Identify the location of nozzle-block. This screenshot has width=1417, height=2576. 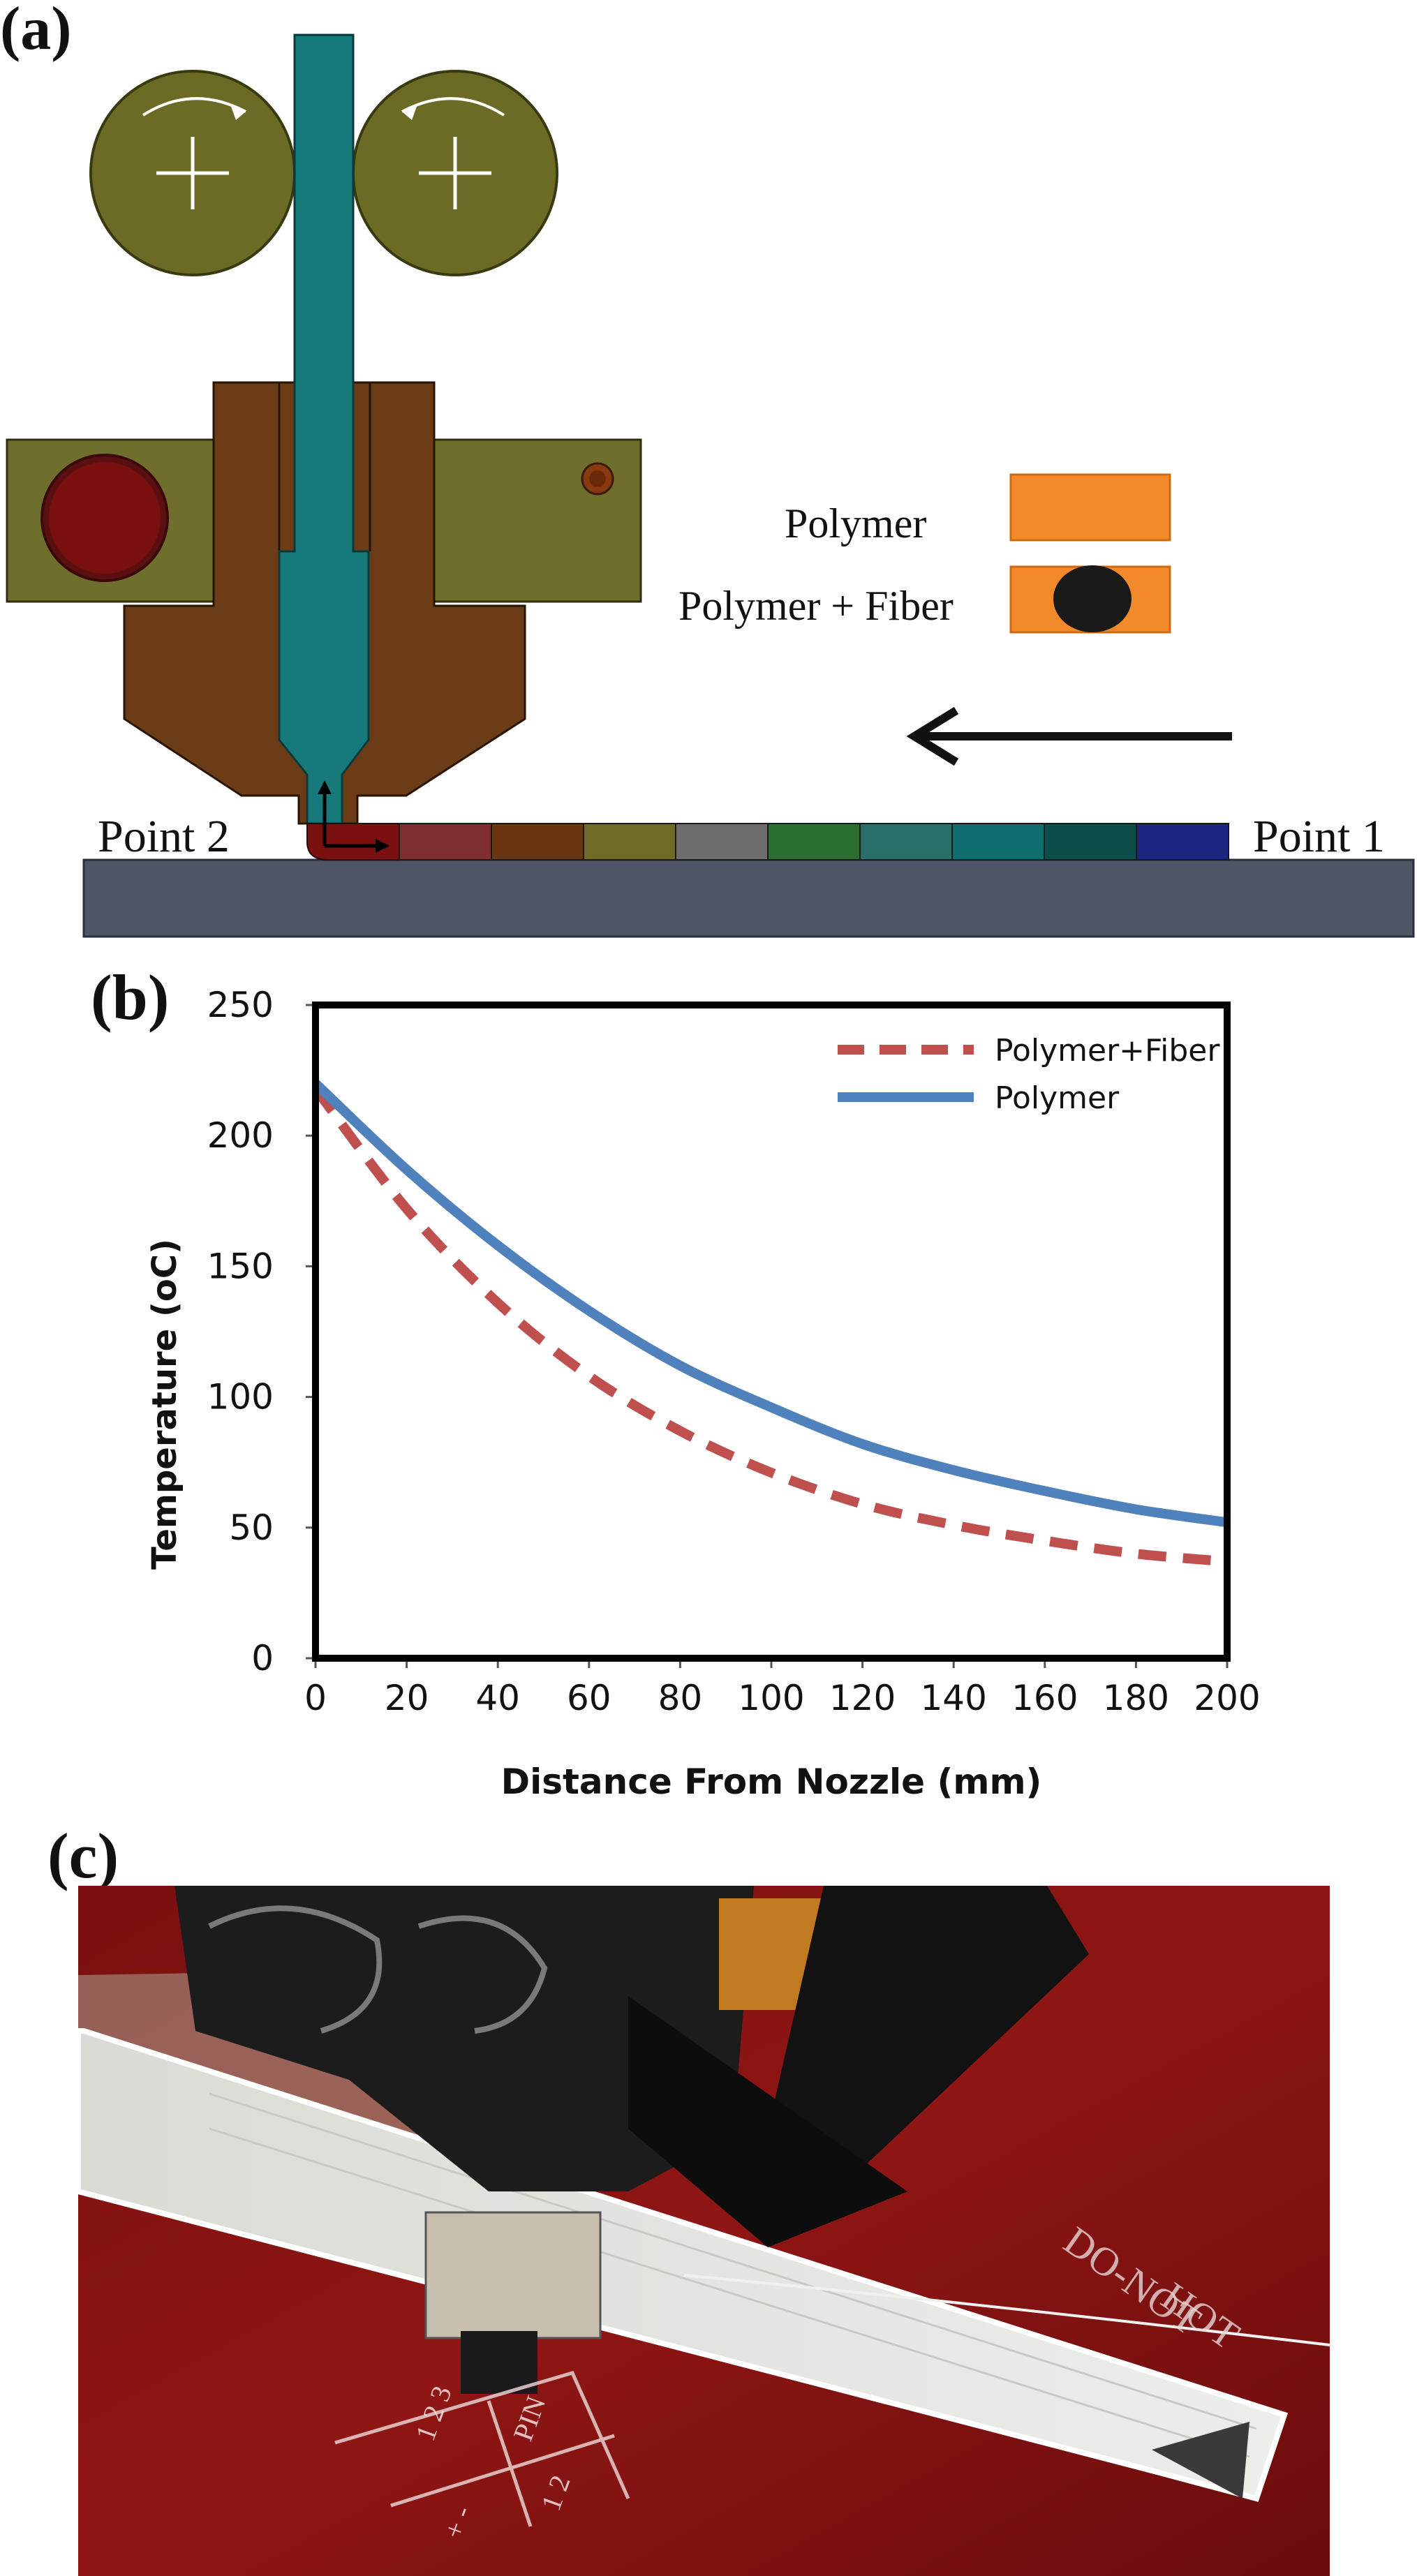
(513, 2275).